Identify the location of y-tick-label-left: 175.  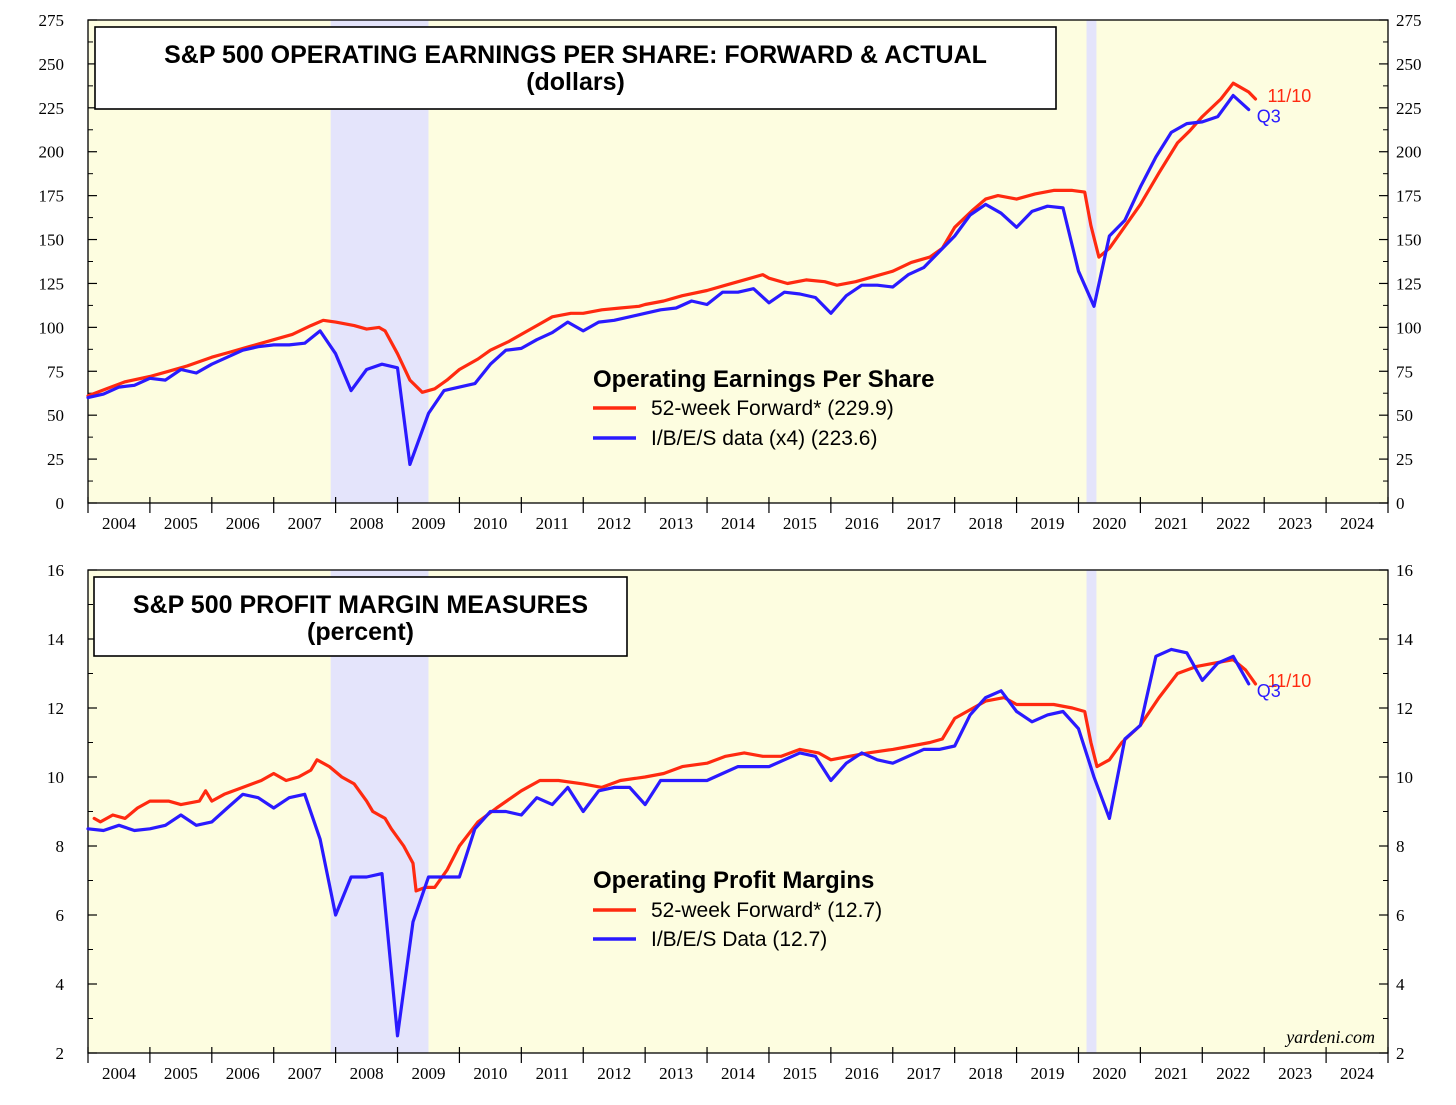
(52, 196).